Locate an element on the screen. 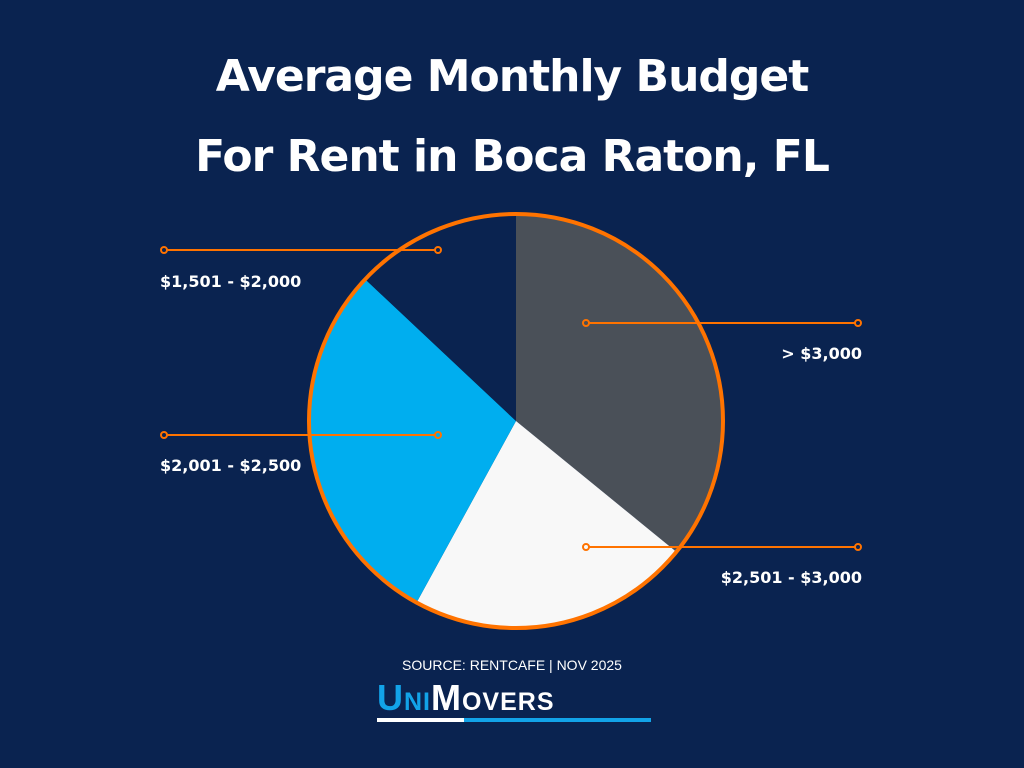  label-1501-2000: $1,501 - $2,000 is located at coordinates (231, 281).